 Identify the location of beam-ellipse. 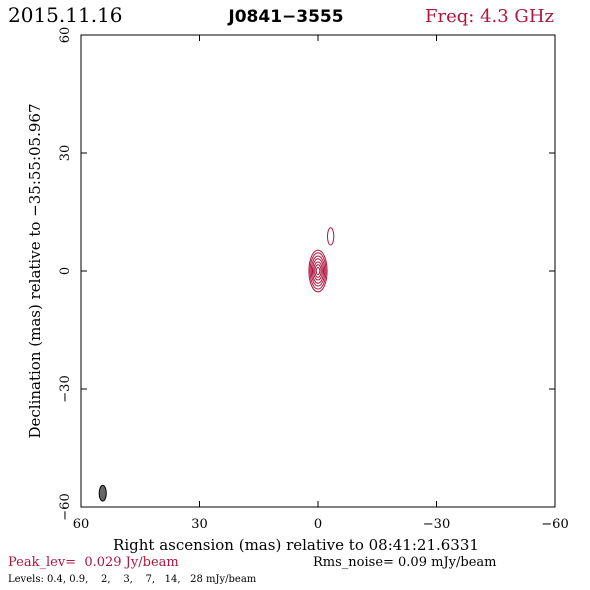
(102, 493).